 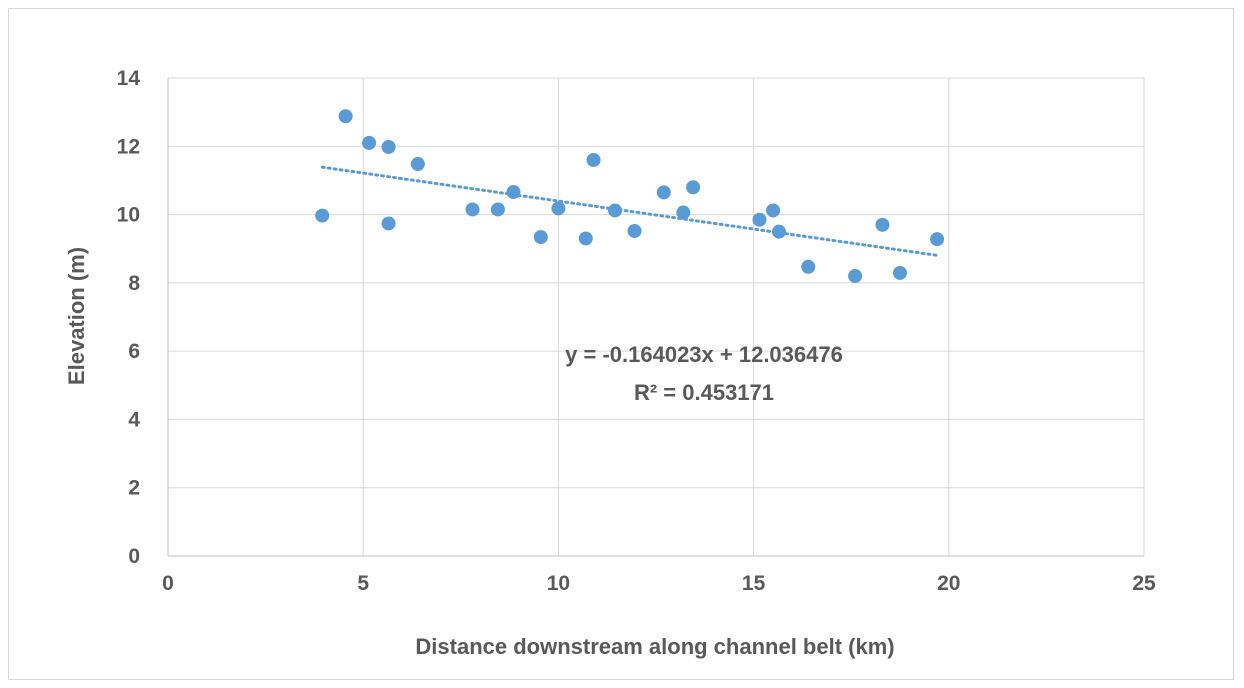 I want to click on x-tick-label: 20, so click(x=948, y=583).